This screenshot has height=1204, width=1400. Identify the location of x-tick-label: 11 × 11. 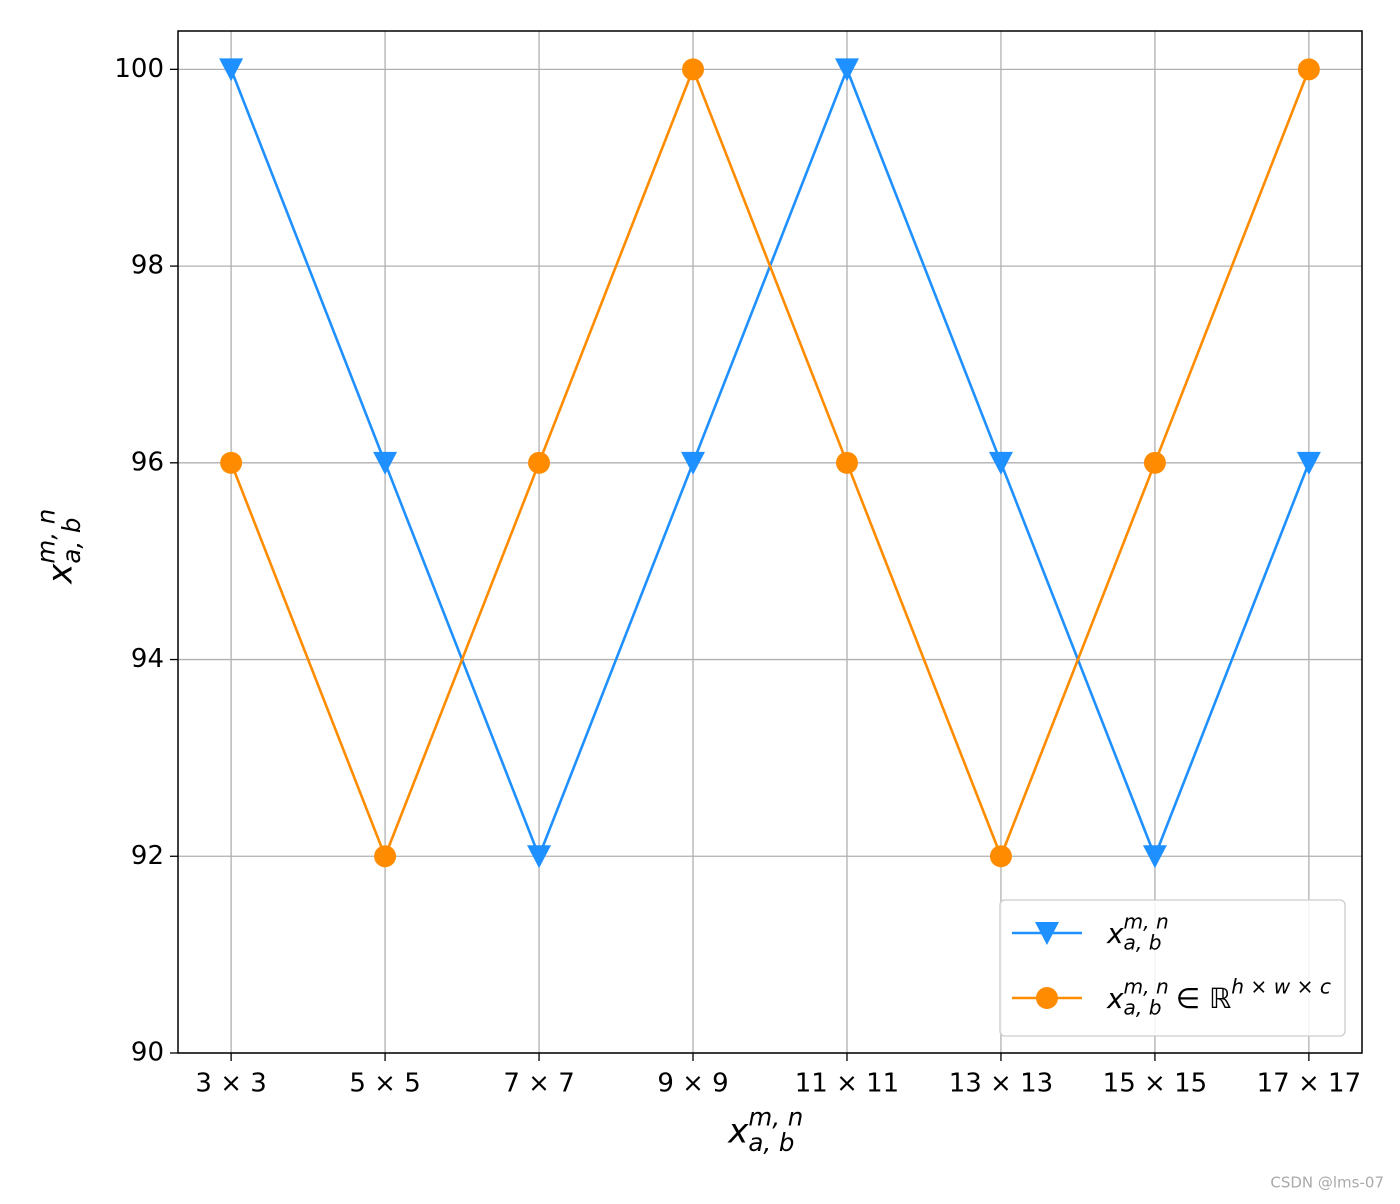
(847, 1084).